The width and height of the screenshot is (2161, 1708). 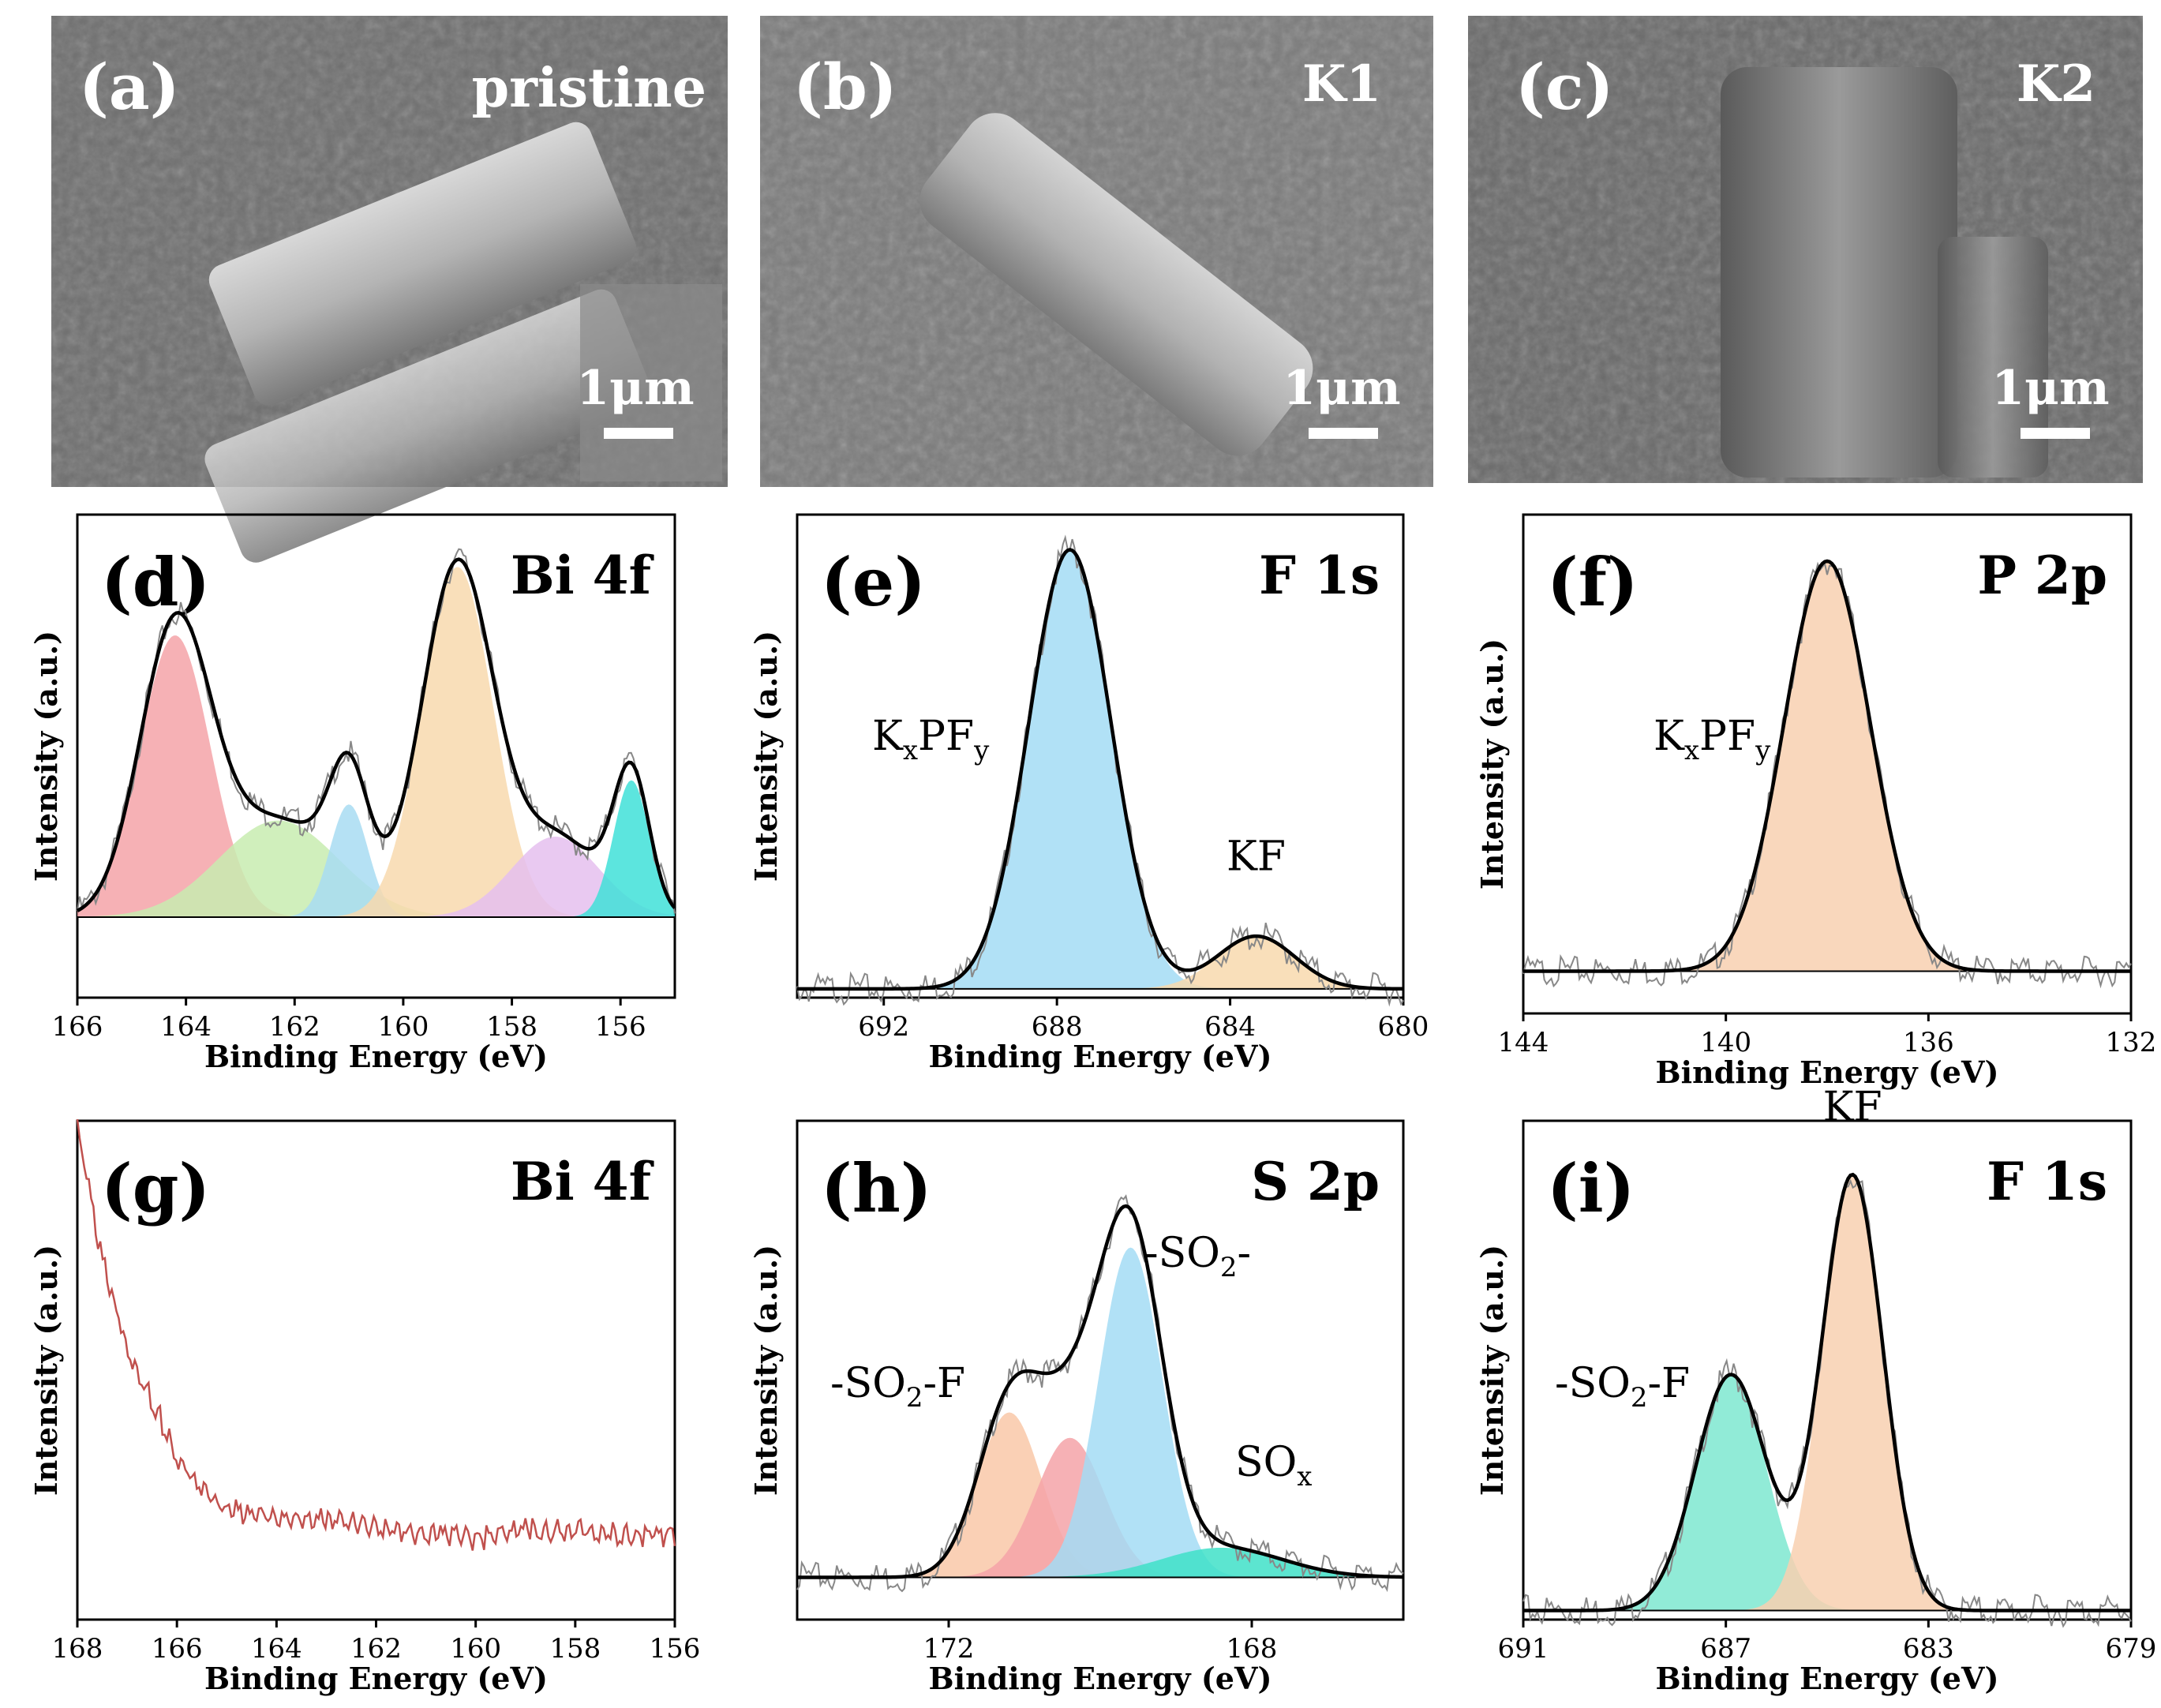 What do you see at coordinates (1315, 1182) in the screenshot?
I see `panel-title: S 2p` at bounding box center [1315, 1182].